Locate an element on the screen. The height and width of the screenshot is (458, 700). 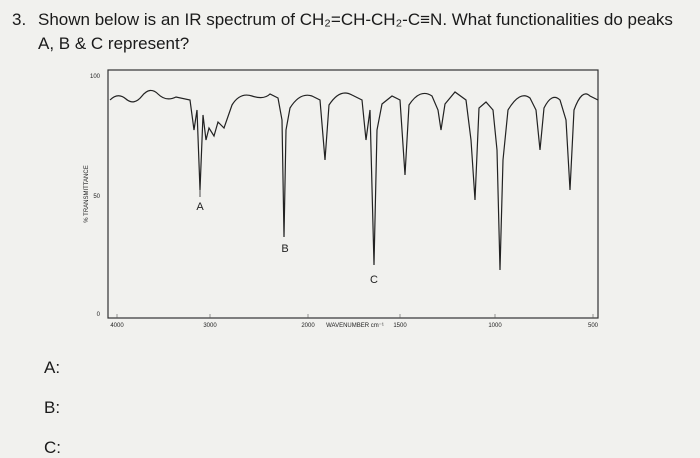
x-axis-label: WAVENUMBER cm⁻¹ is located at coordinates (355, 326).